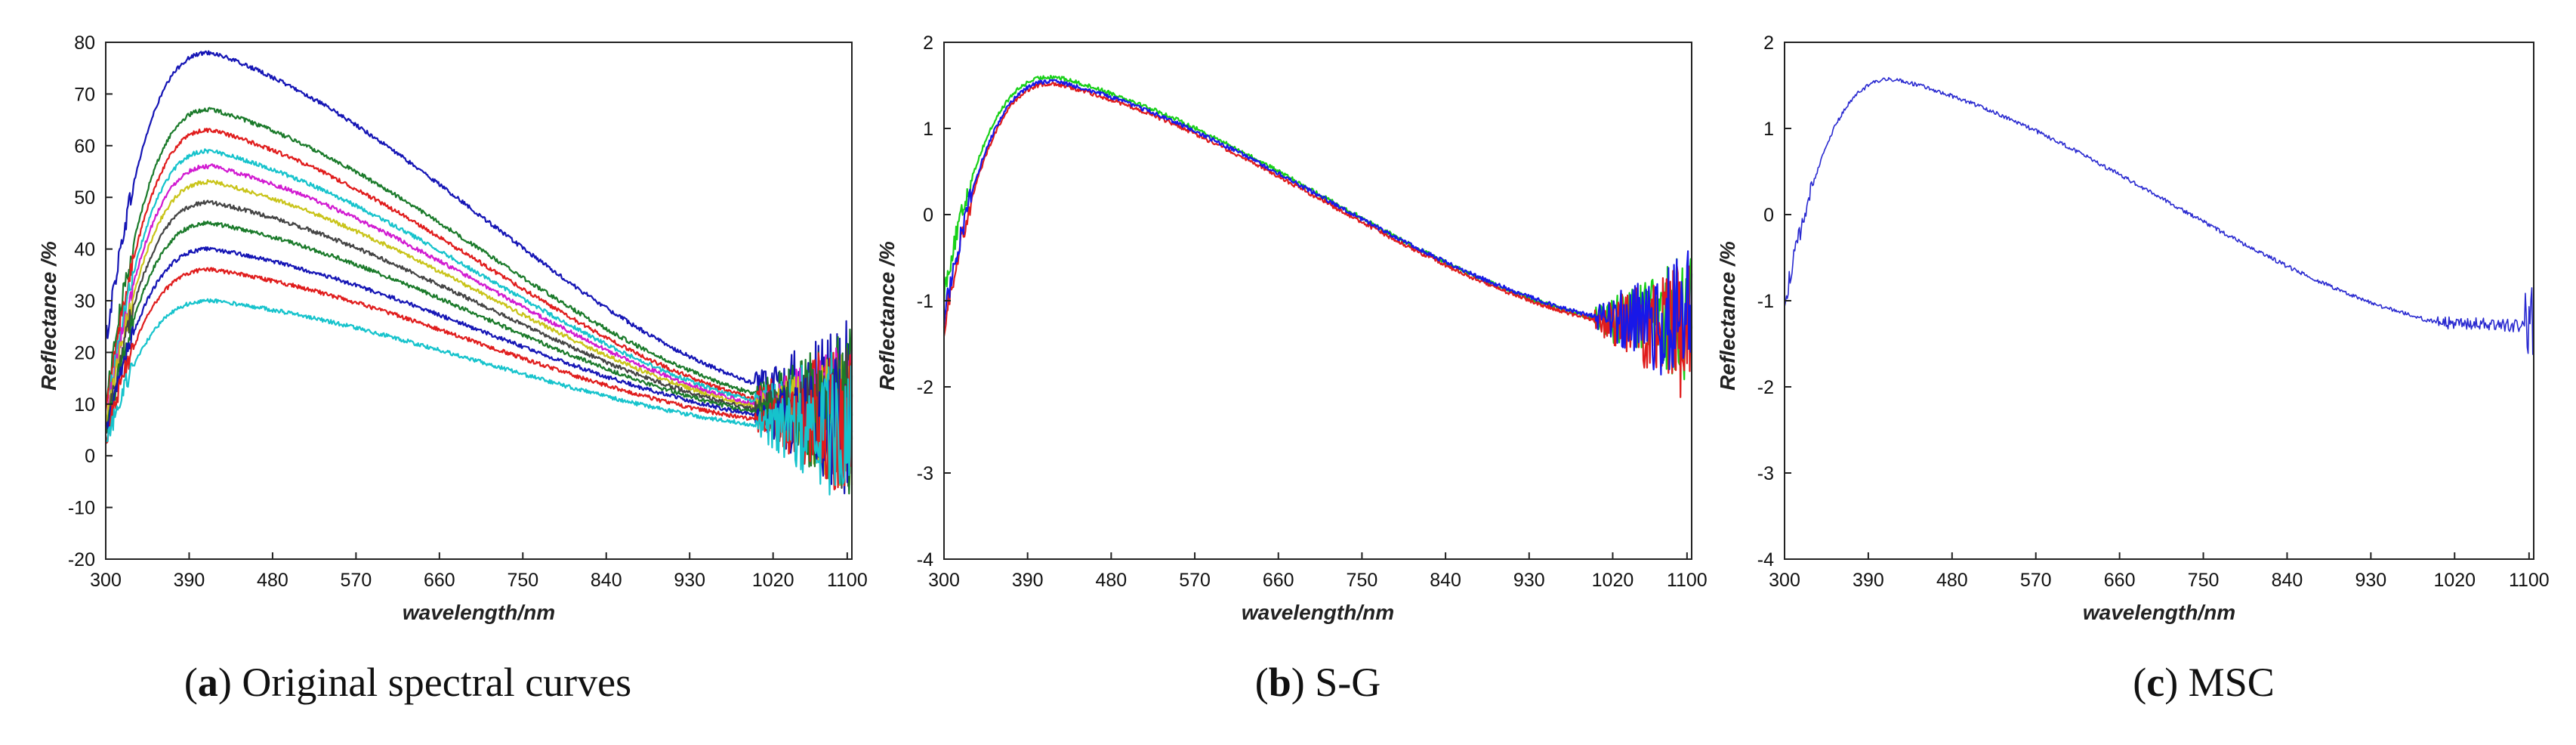 Image resolution: width=2576 pixels, height=745 pixels. I want to click on caption-a: (a) Original spectral curves, so click(408, 682).